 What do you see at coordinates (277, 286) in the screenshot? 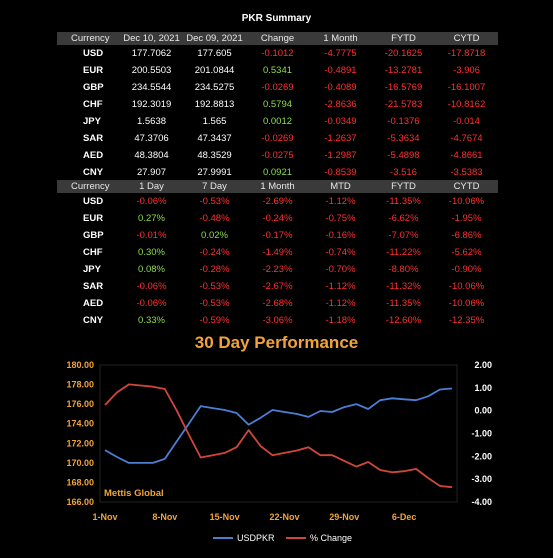
I see `table-cell: -2.67%` at bounding box center [277, 286].